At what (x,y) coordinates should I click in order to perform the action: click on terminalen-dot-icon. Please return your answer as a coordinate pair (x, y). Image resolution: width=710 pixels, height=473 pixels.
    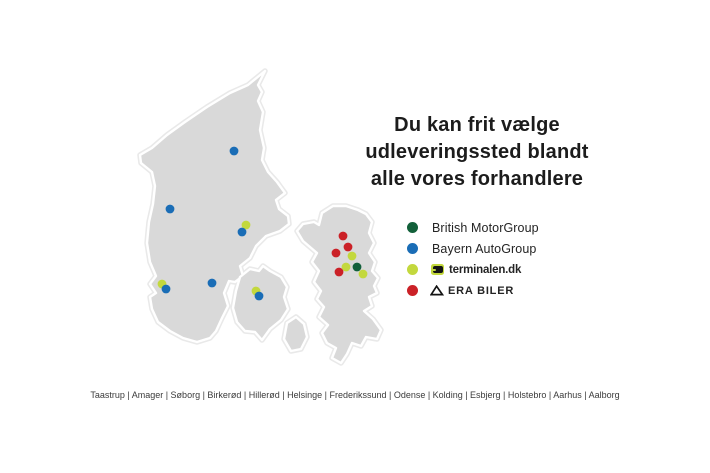
    Looking at the image, I should click on (412, 269).